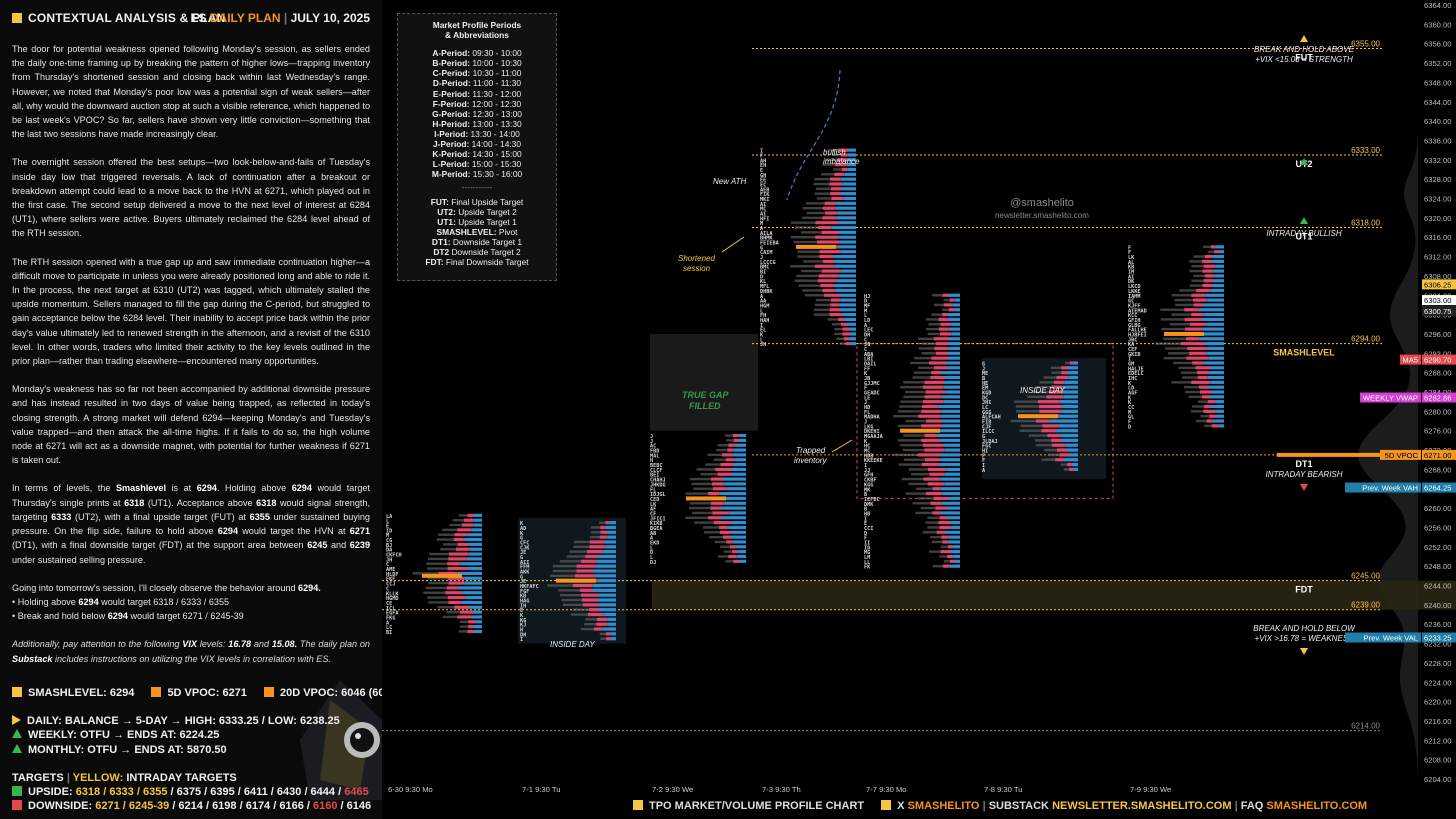 Image resolution: width=1456 pixels, height=819 pixels. Describe the element at coordinates (867, 306) in the screenshot. I see `tpo-letters: MF` at that location.